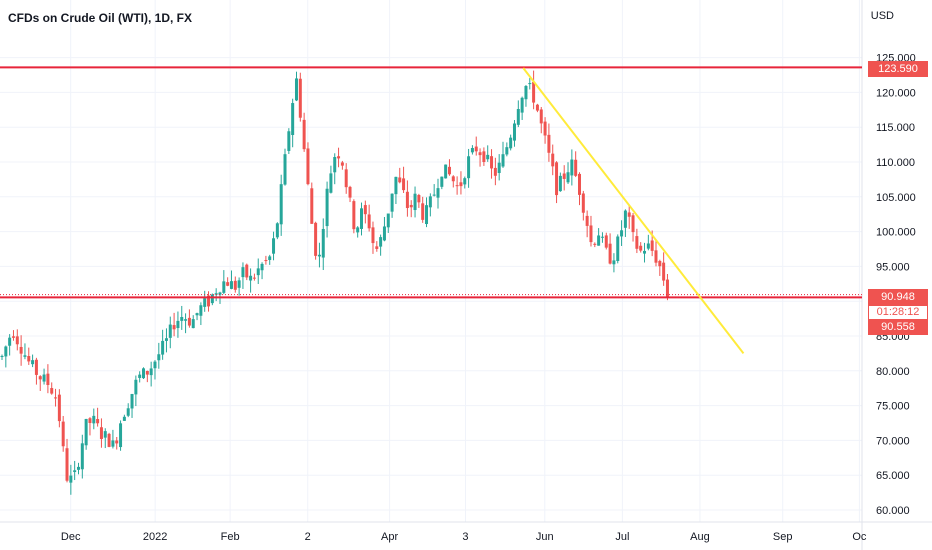 This screenshot has height=550, width=932. Describe the element at coordinates (100, 18) in the screenshot. I see `chart-title: CFDs on Crude Oil (WTI), 1D, FX` at that location.